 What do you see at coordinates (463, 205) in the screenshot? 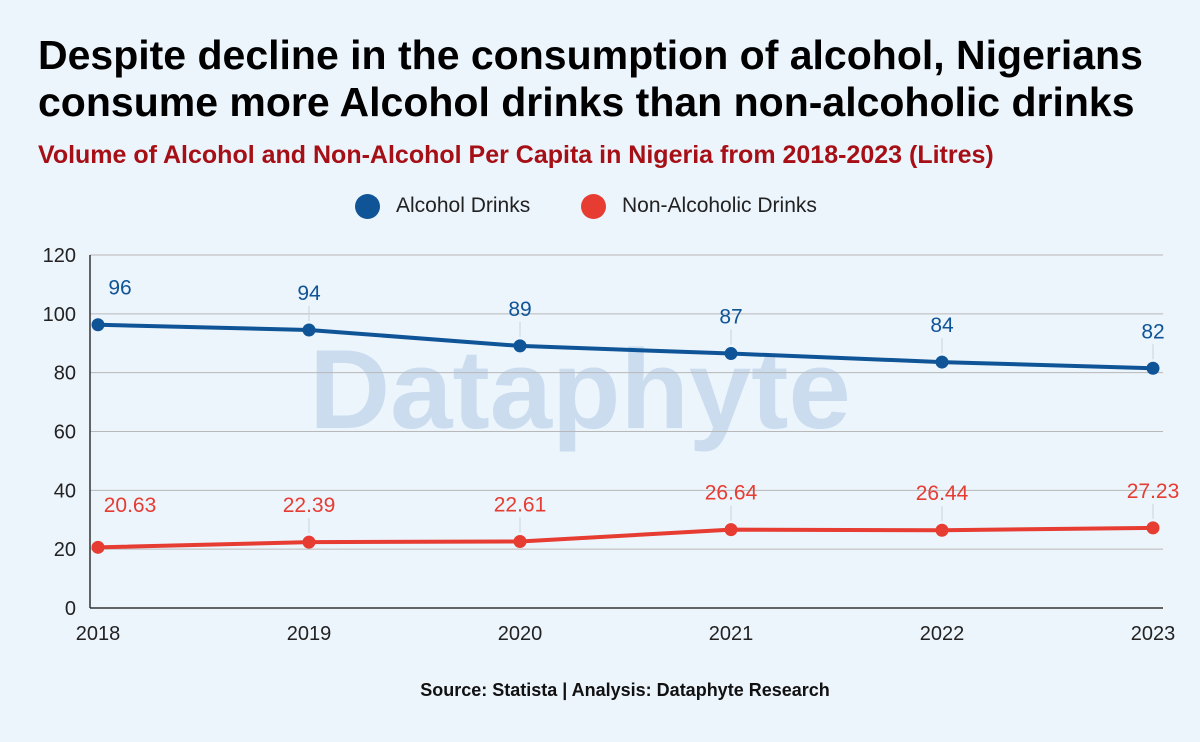
I see `legend-label-alcohol: Alcohol Drinks` at bounding box center [463, 205].